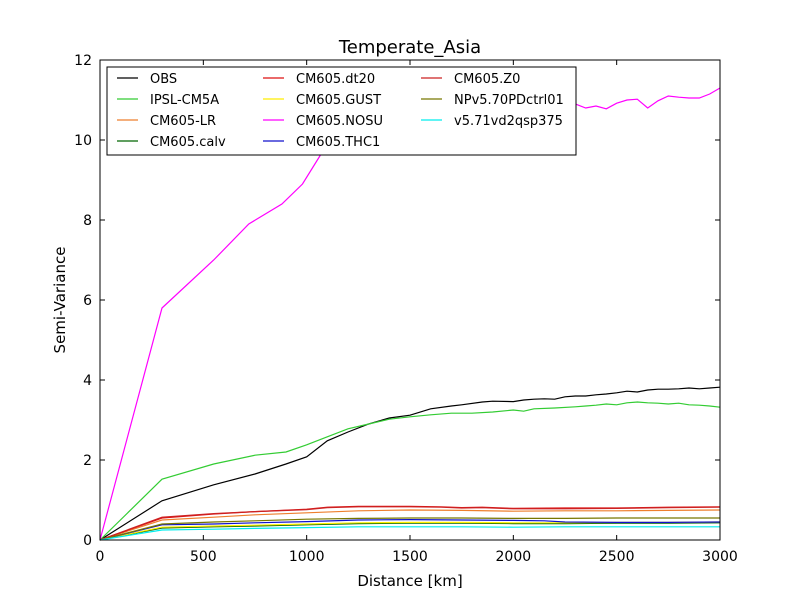 The width and height of the screenshot is (800, 604). Describe the element at coordinates (514, 557) in the screenshot. I see `x-tick-label-4: 2000` at that location.